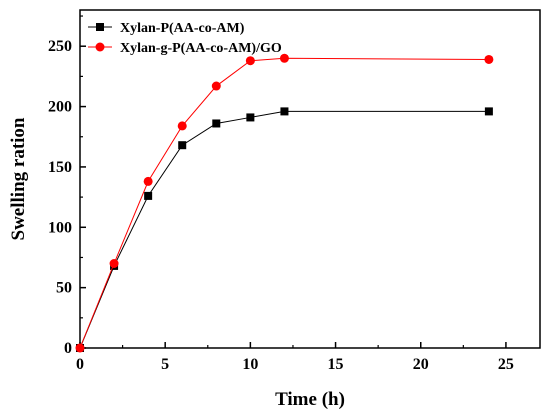  Describe the element at coordinates (506, 364) in the screenshot. I see `x-tick-label: 25` at that location.